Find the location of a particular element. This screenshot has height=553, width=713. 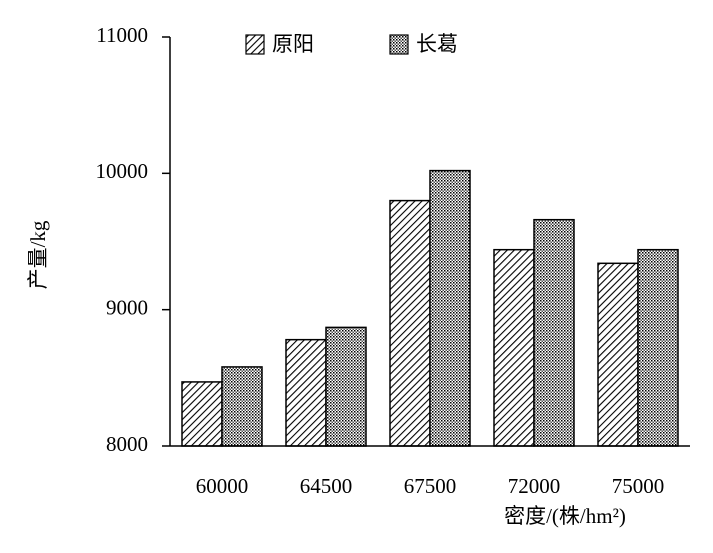

legend-label: 原阳 is located at coordinates (293, 44).